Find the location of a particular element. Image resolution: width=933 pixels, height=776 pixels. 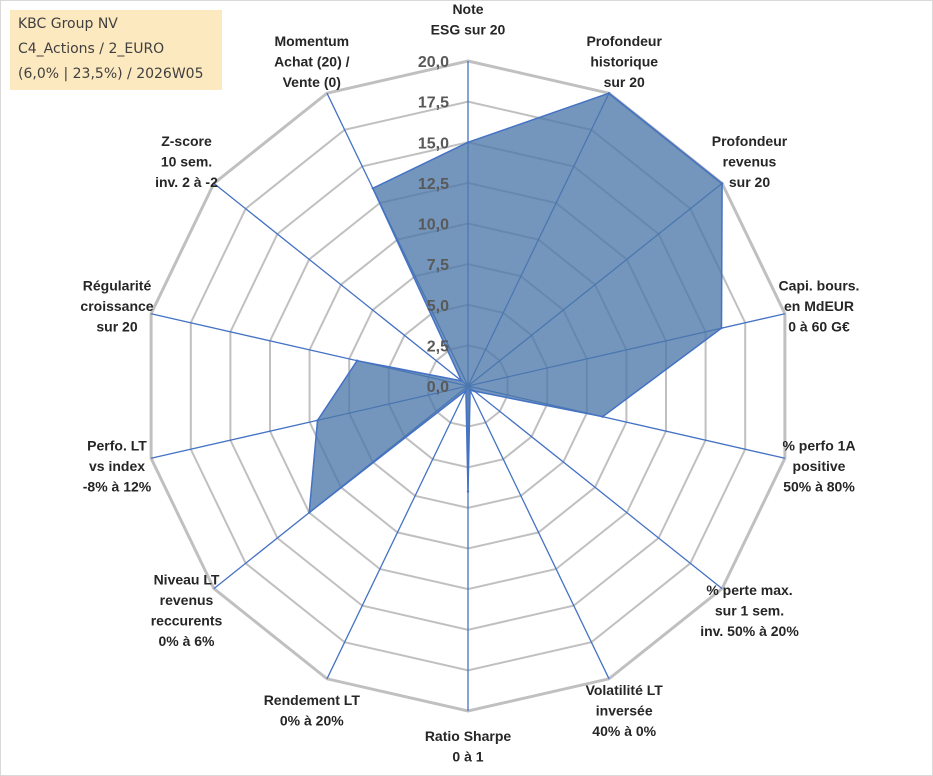

tick-label: 7,5 is located at coordinates (438, 265).